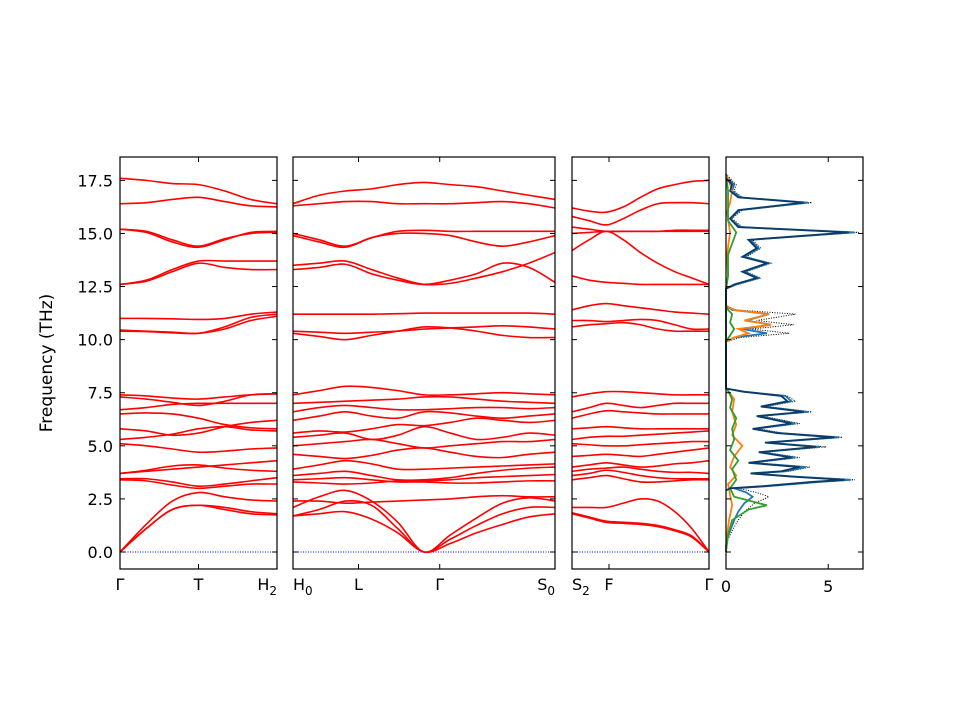  What do you see at coordinates (95, 180) in the screenshot?
I see `y-tick-label: 17.5` at bounding box center [95, 180].